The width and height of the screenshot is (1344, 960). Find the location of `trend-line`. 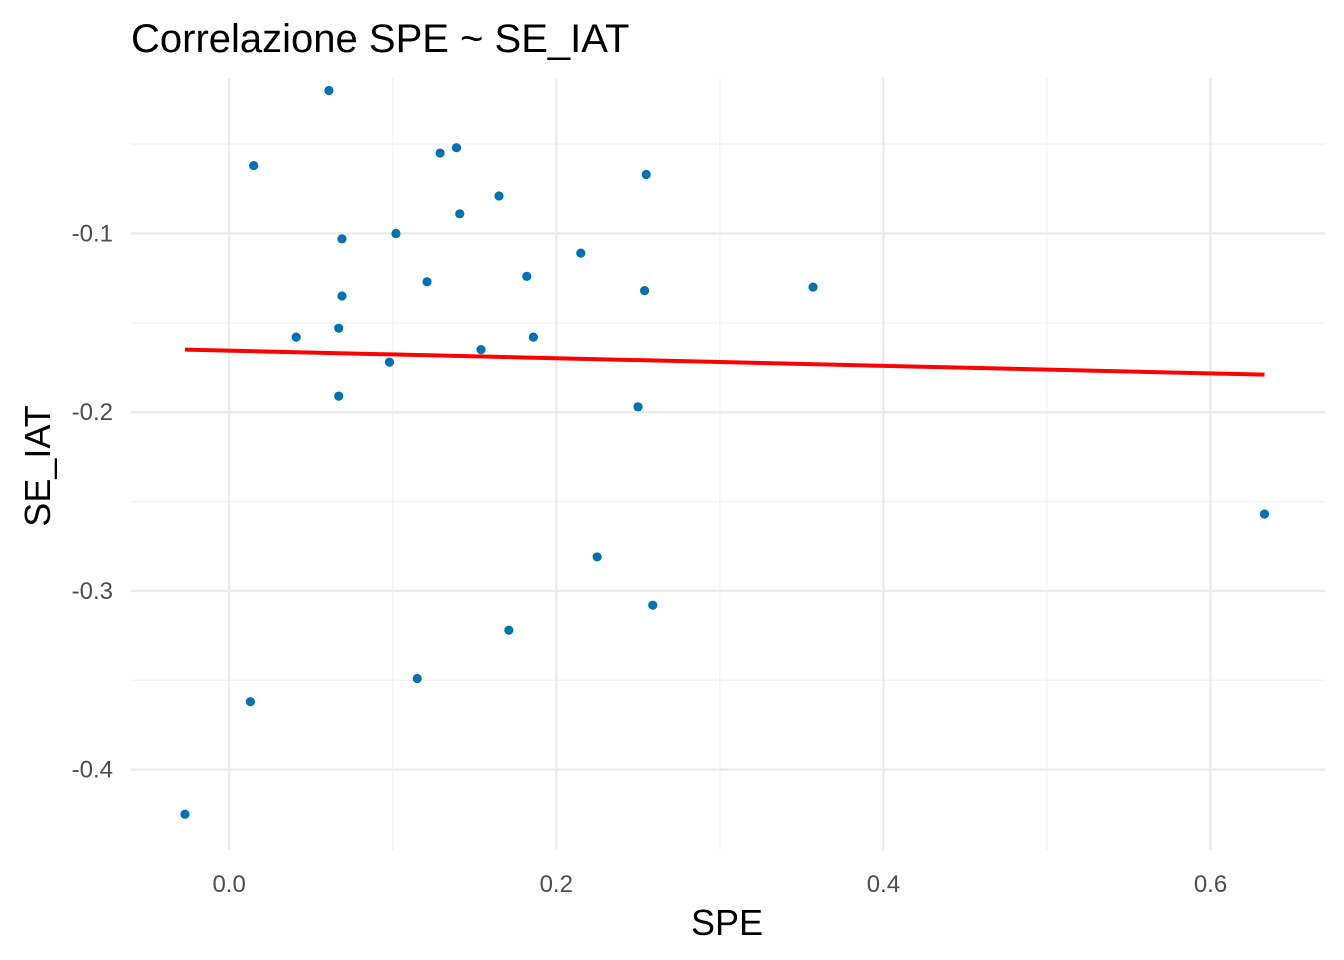

trend-line is located at coordinates (724, 362).